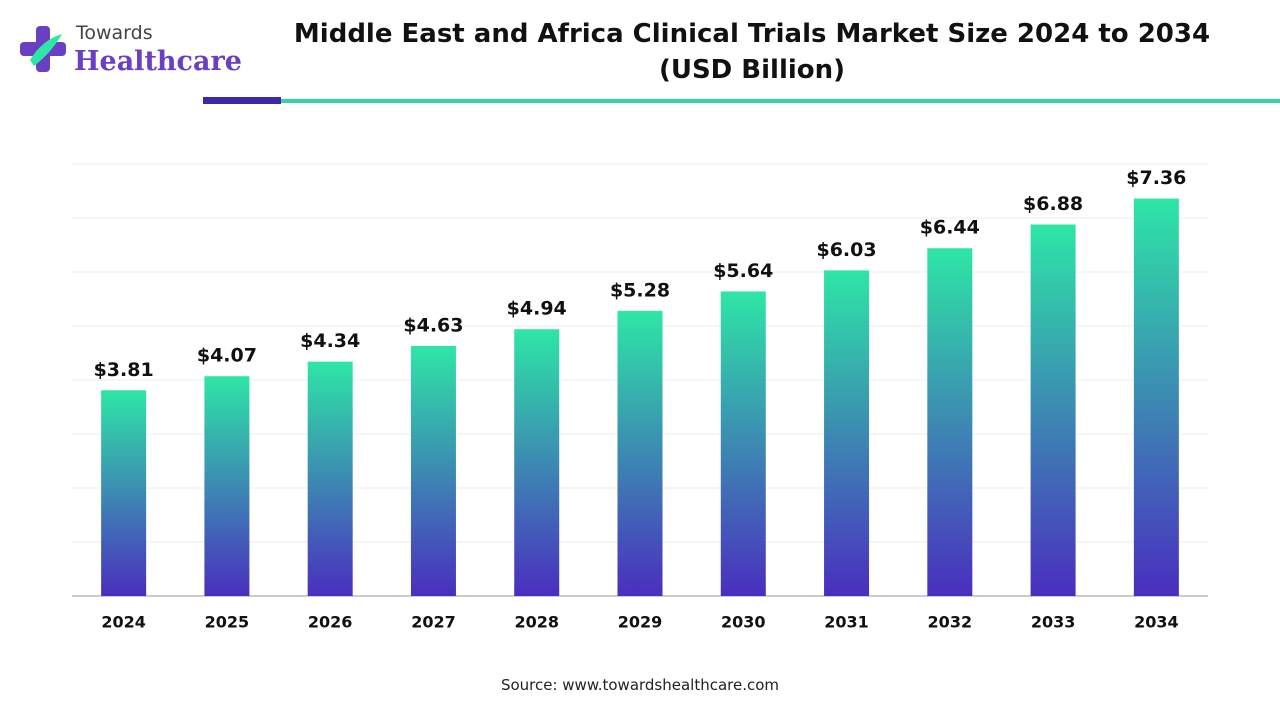  I want to click on value-label: $6.88, so click(1053, 204).